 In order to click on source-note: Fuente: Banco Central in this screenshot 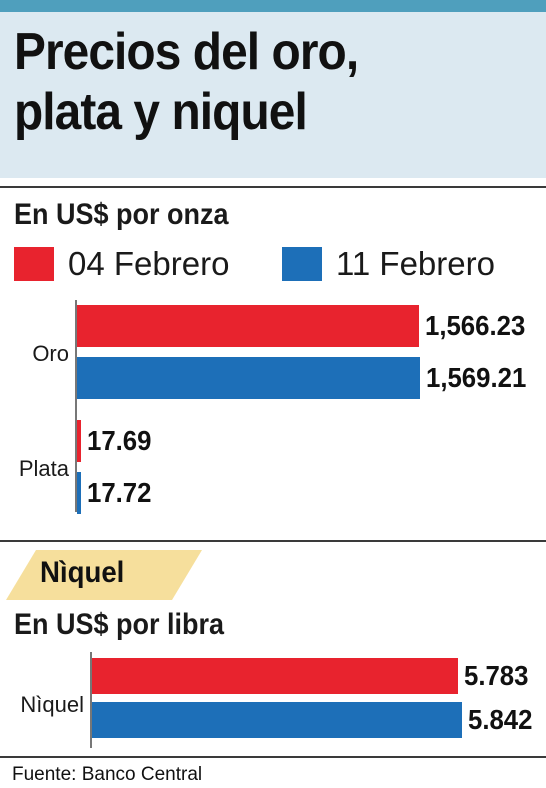, I will do `click(107, 774)`.